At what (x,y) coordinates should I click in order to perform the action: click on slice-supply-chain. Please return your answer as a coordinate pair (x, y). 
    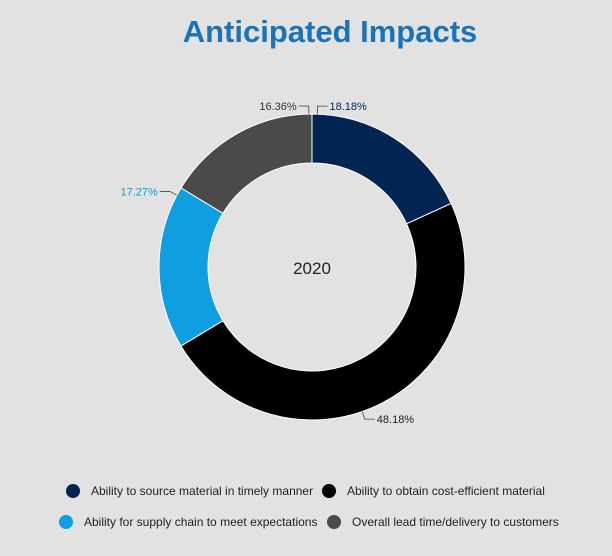
    Looking at the image, I should click on (191, 267).